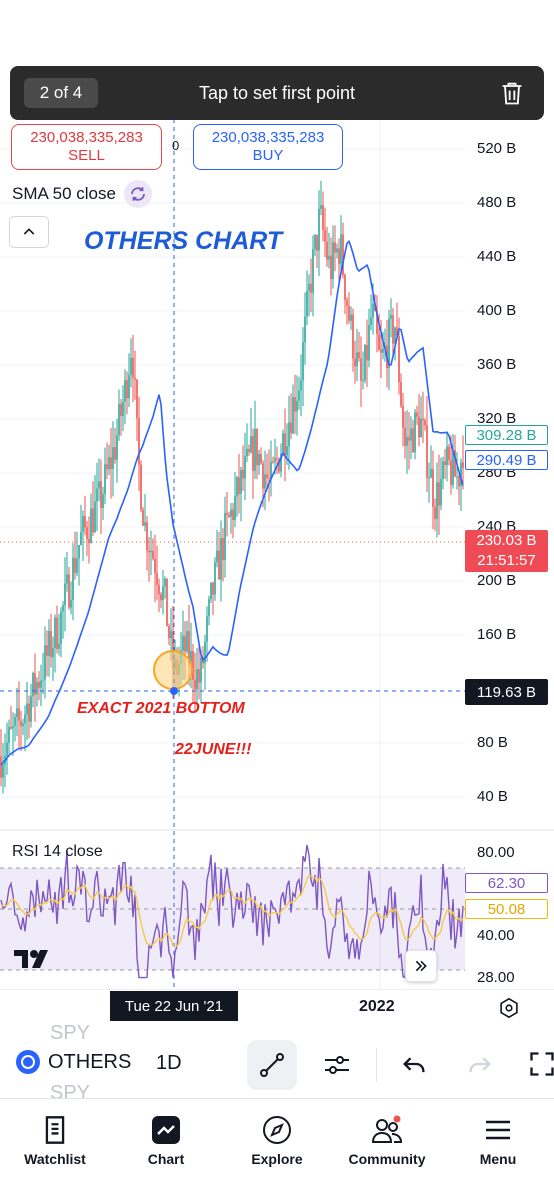  I want to click on drawing-tool-button, so click(272, 1065).